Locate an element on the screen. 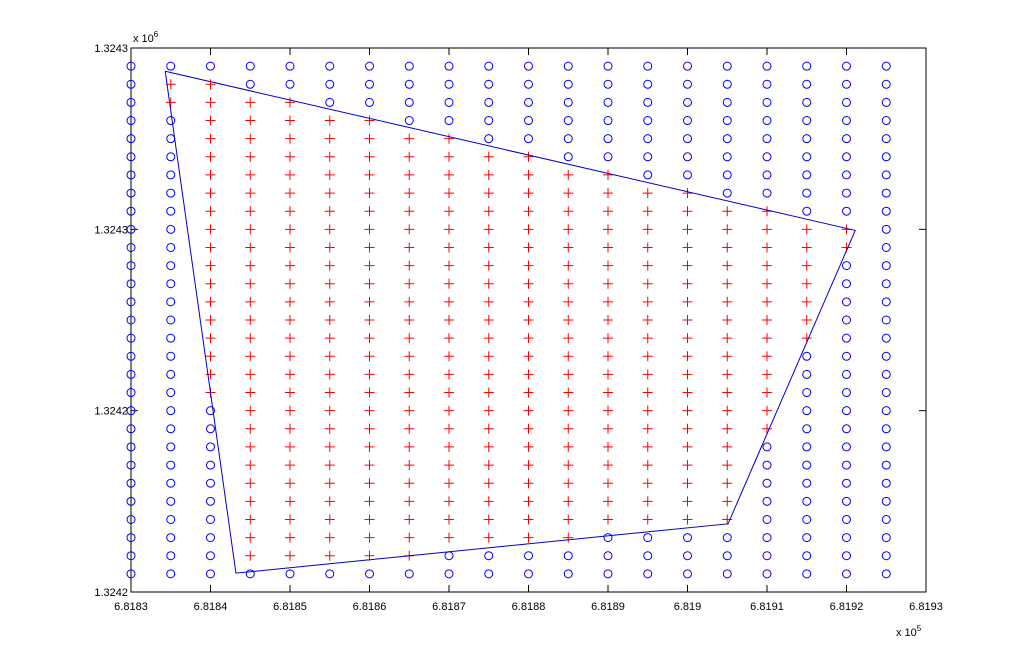  x-multiplier: x 105 is located at coordinates (909, 631).